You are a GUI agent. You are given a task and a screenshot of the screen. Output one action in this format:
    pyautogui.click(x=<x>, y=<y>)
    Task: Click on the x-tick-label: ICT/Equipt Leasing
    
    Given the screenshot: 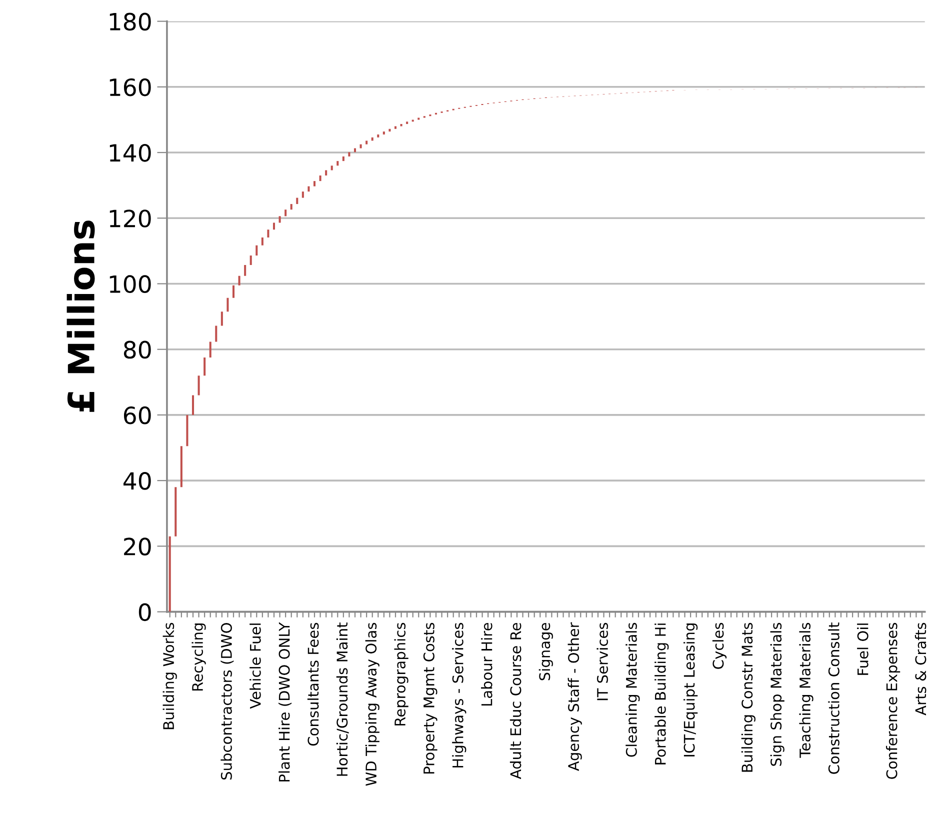 What is the action you would take?
    pyautogui.click(x=690, y=690)
    